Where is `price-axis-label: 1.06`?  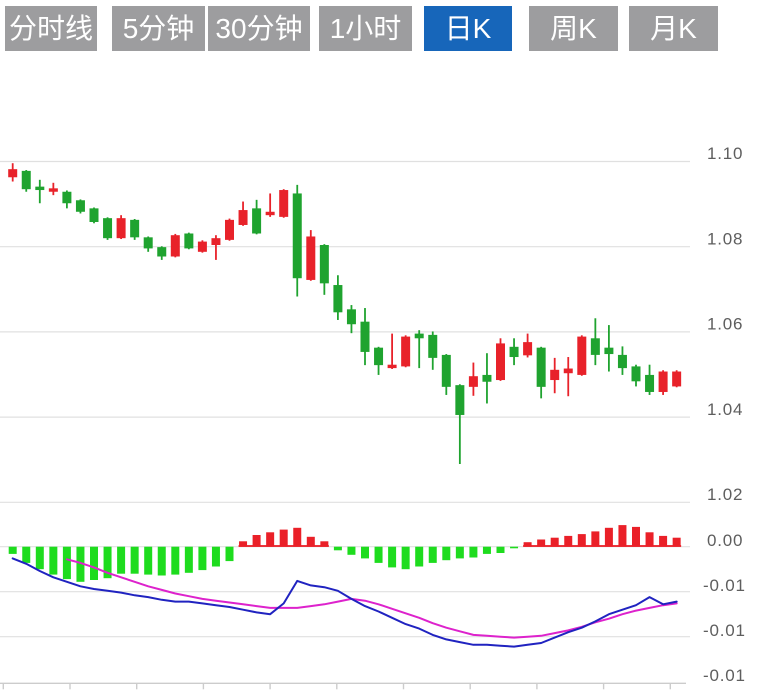
price-axis-label: 1.06 is located at coordinates (725, 324).